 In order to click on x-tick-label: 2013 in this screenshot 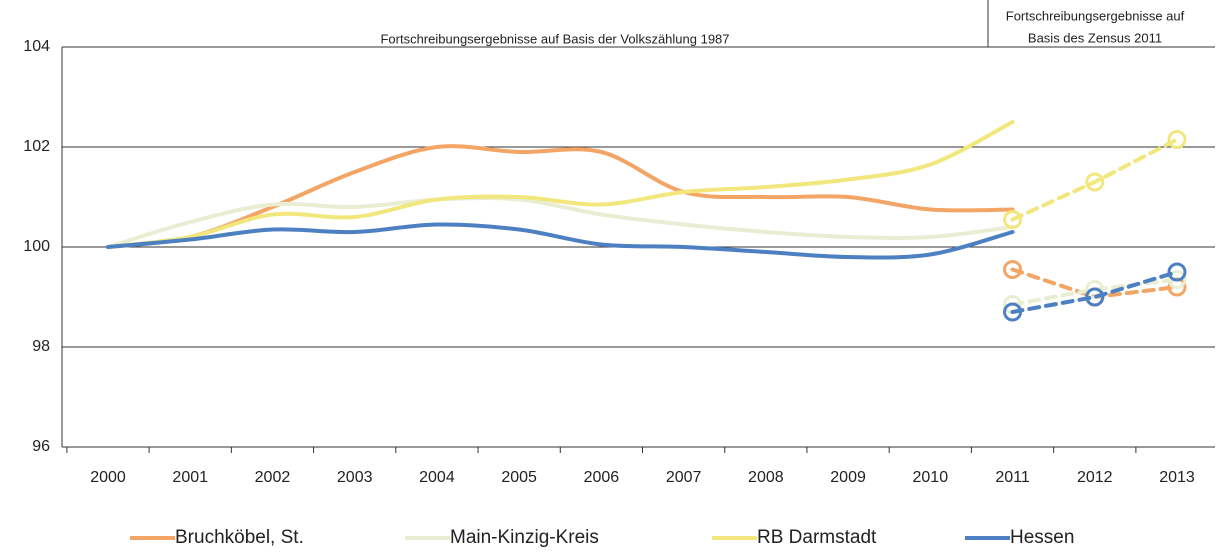, I will do `click(1177, 477)`.